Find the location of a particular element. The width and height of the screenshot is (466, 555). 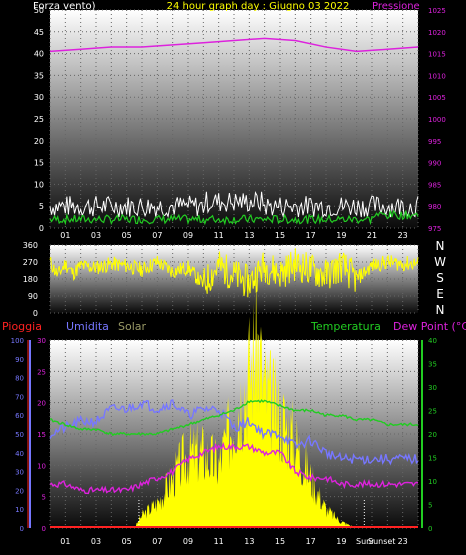

left-axis-label: Forza vento) is located at coordinates (64, 6).